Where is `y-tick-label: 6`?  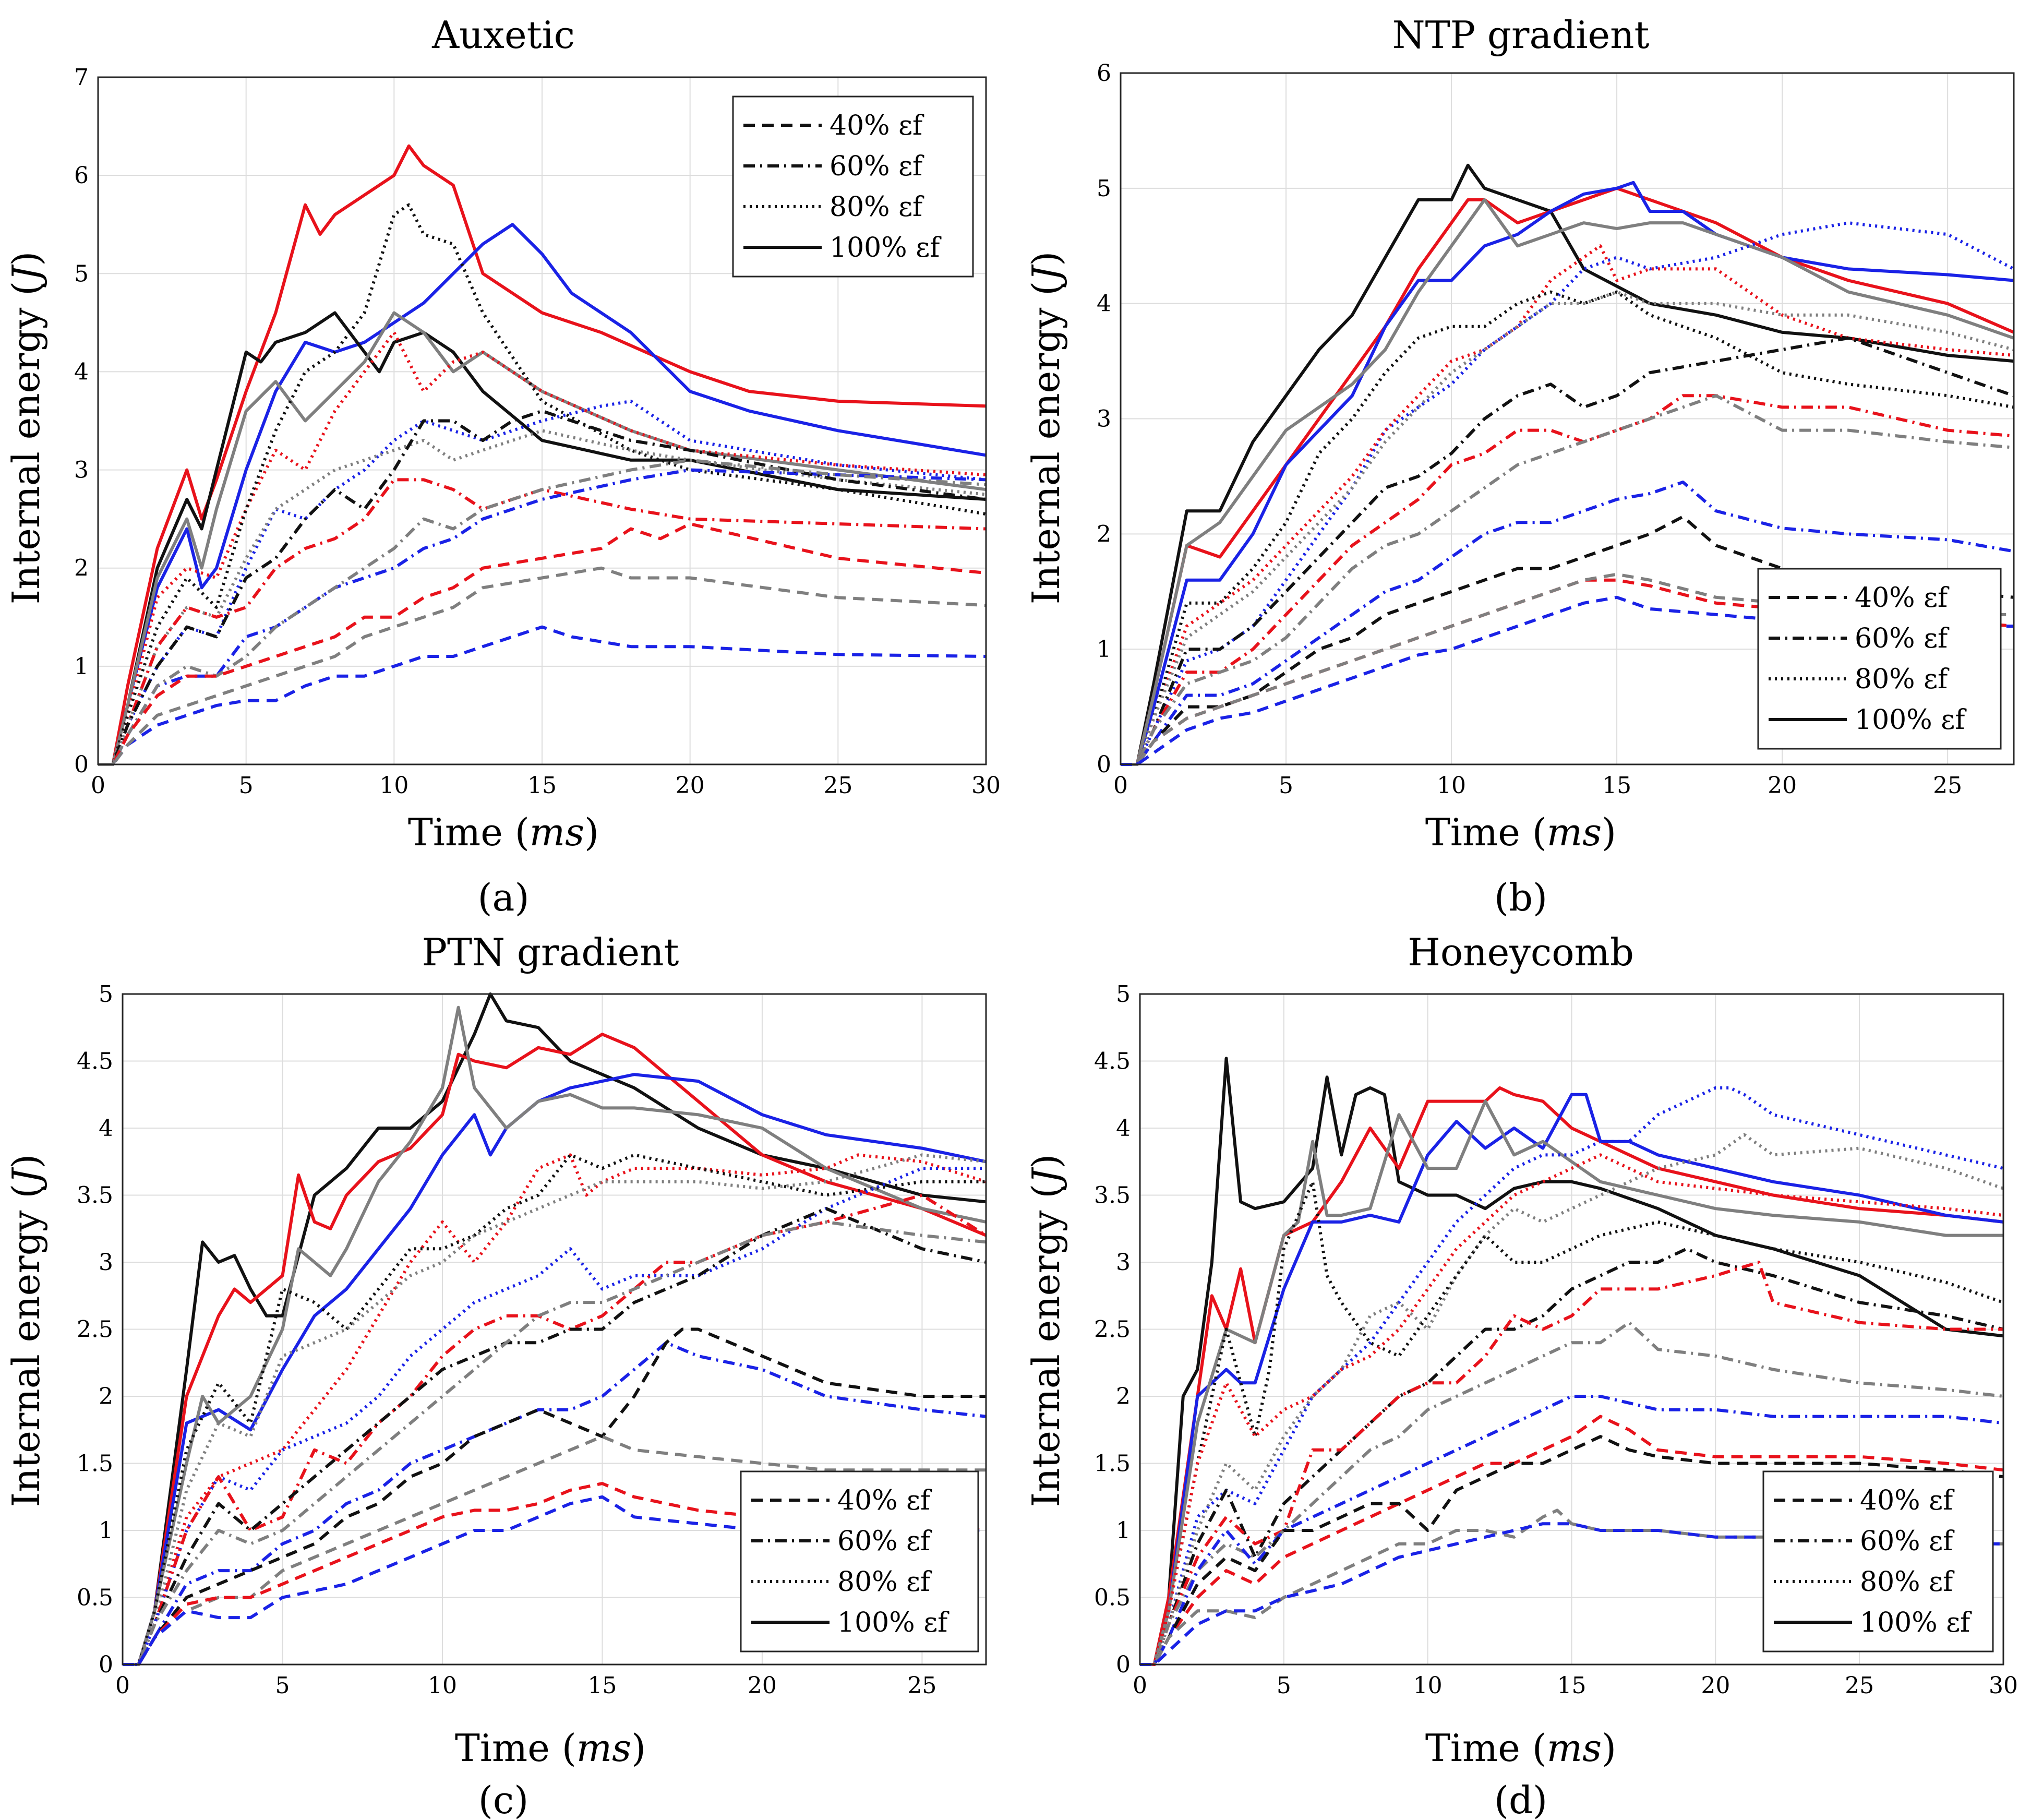 y-tick-label: 6 is located at coordinates (1104, 73).